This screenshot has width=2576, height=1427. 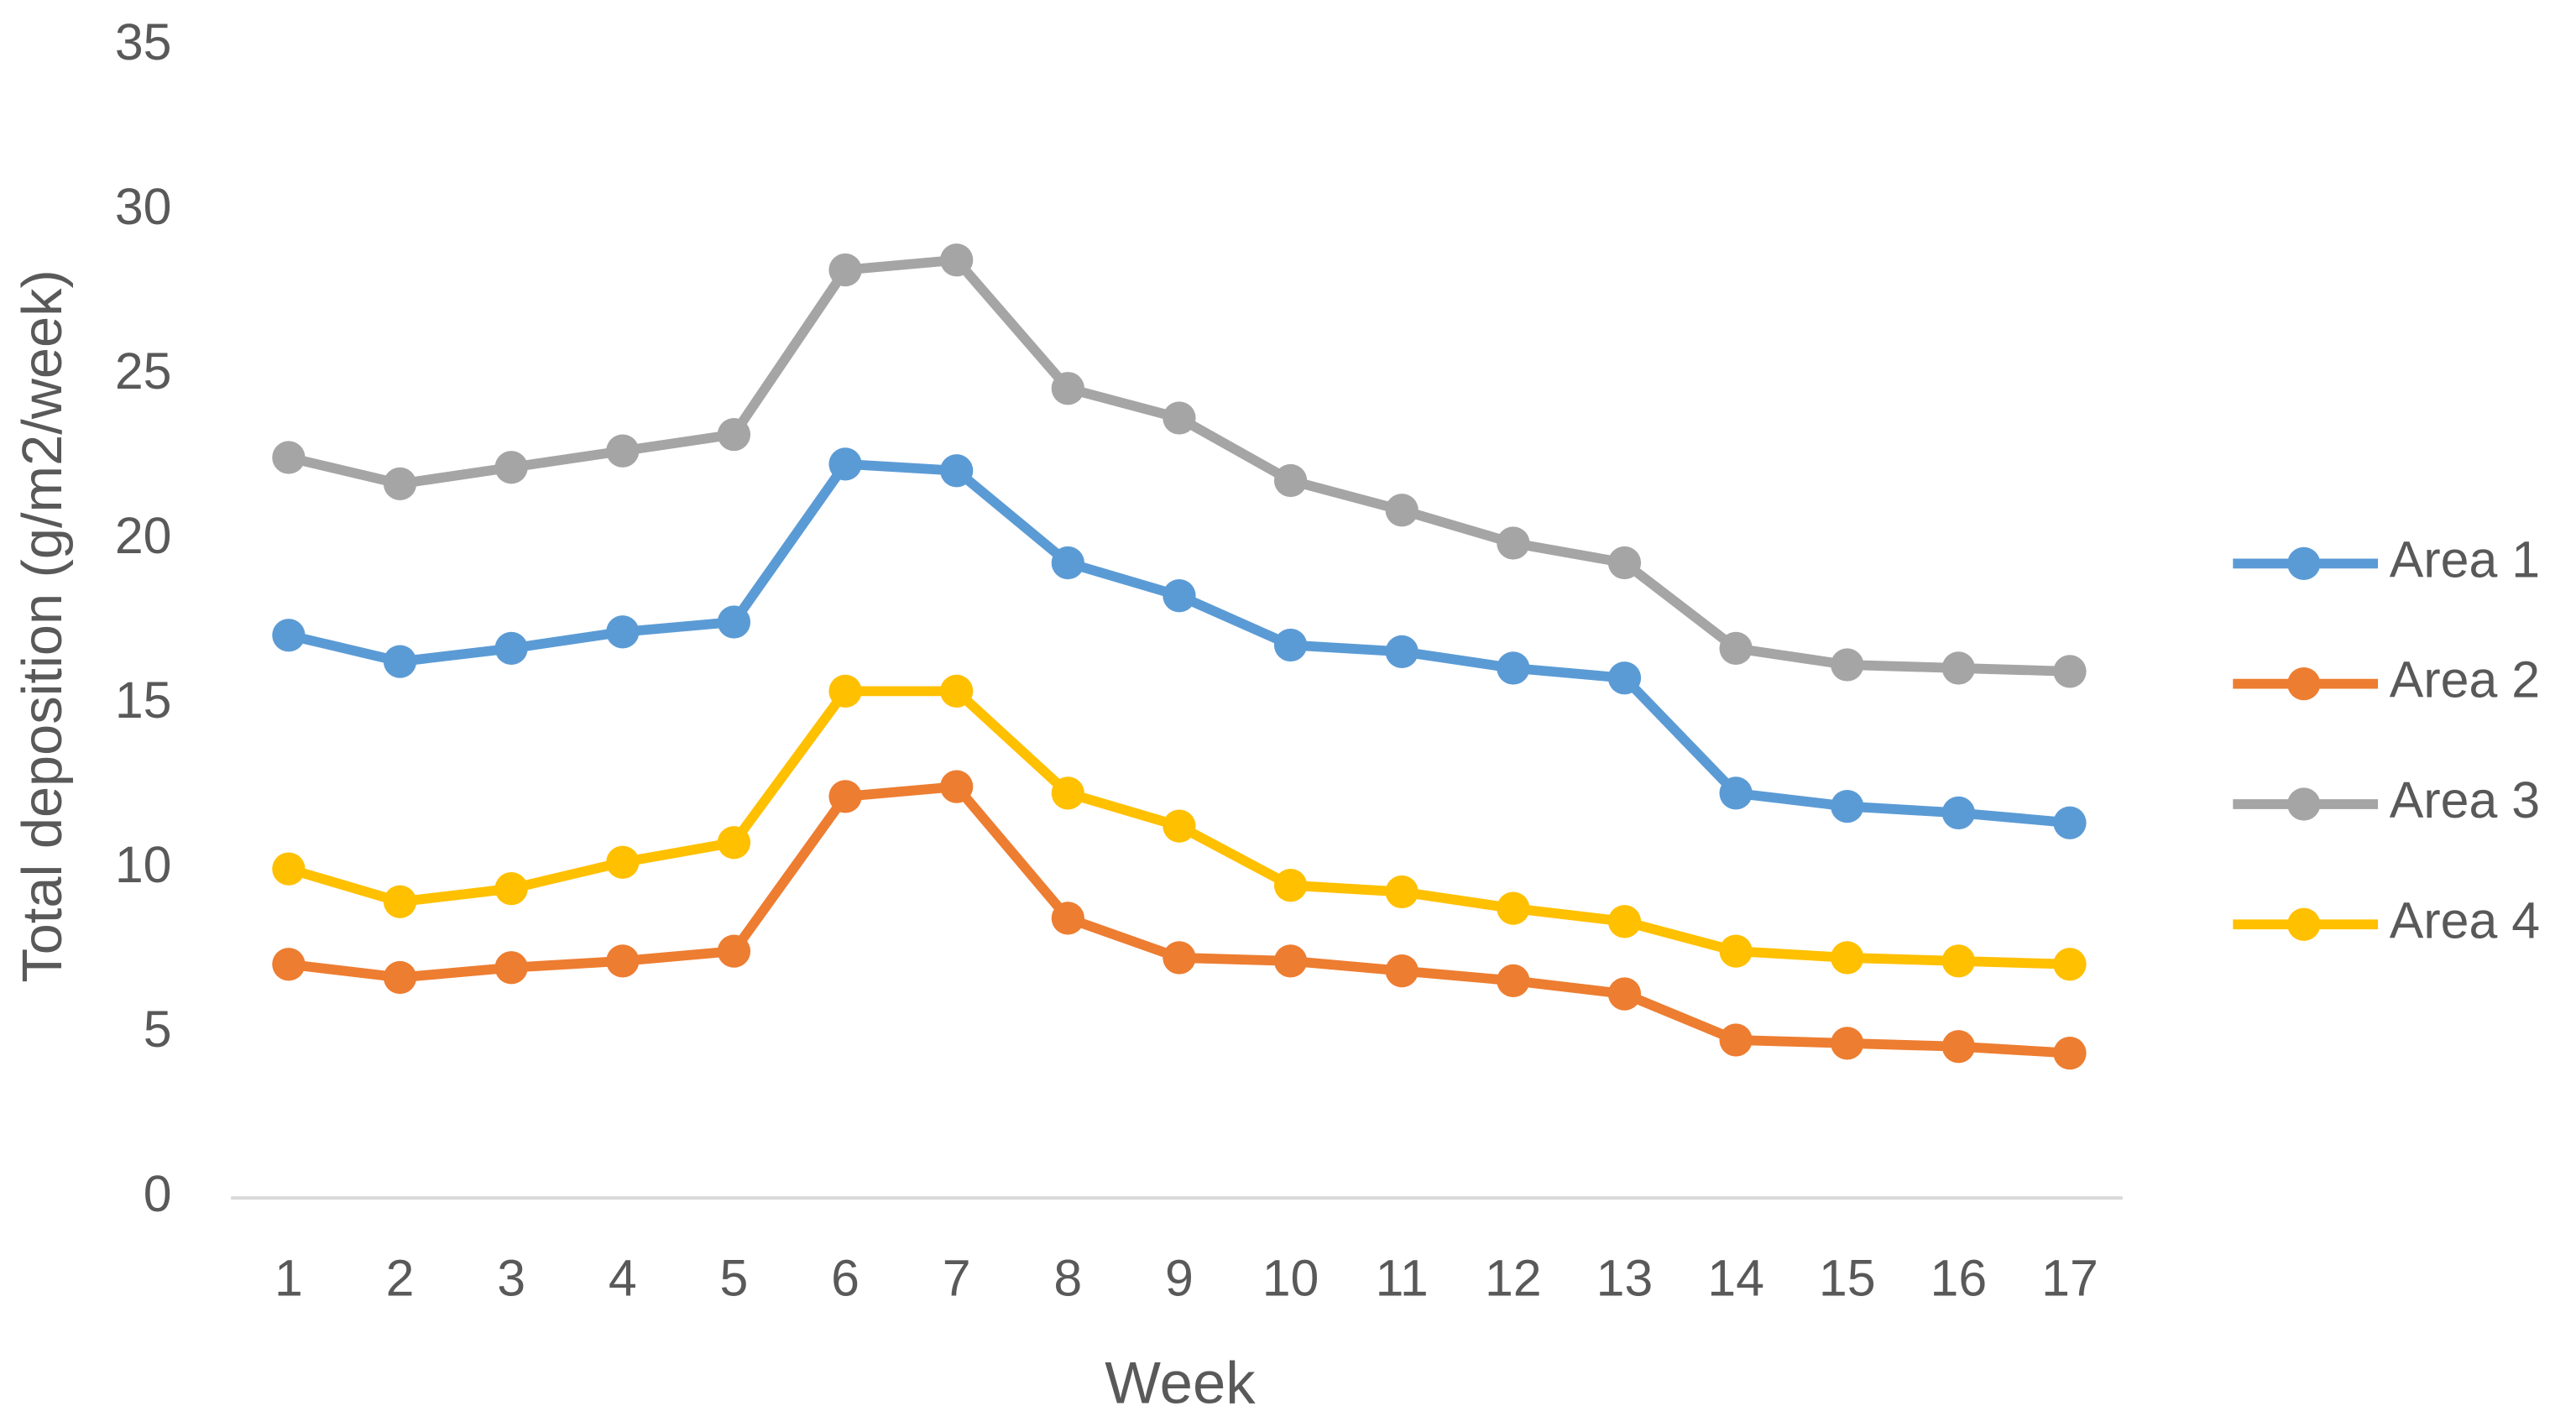 I want to click on x-tick-label: 11, so click(x=1402, y=1277).